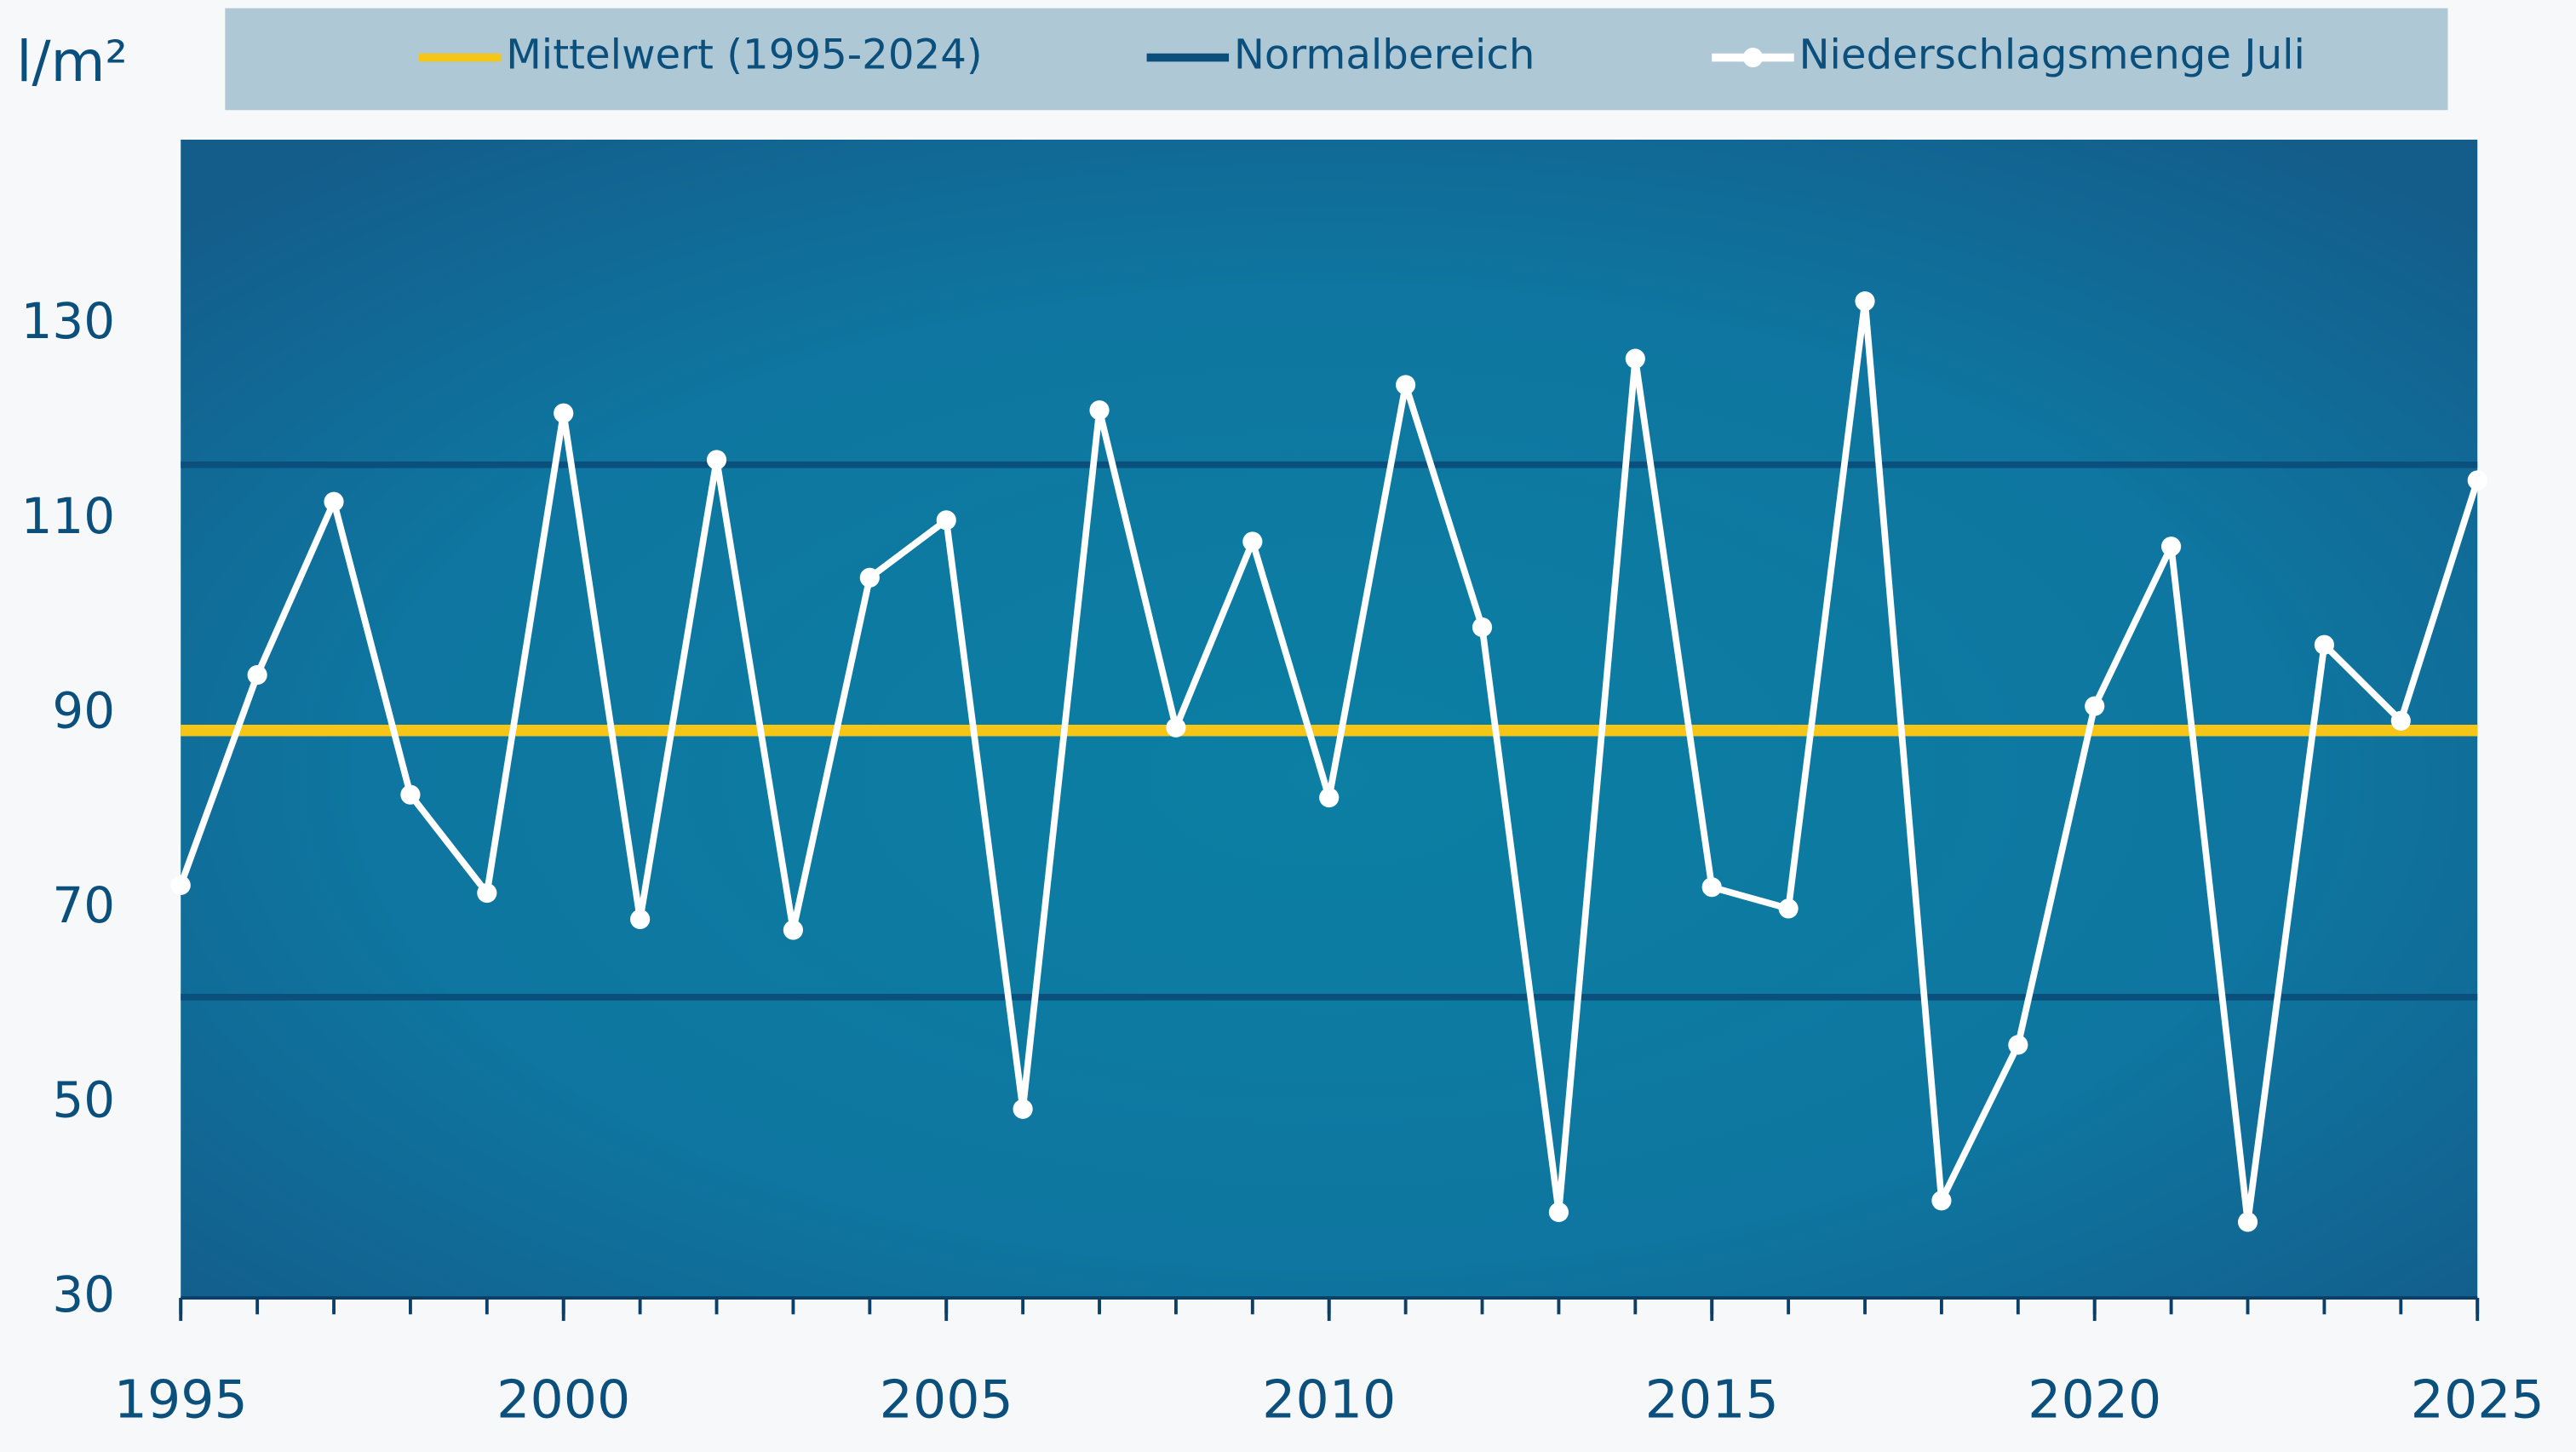 This screenshot has height=1452, width=2576. I want to click on x-tick-label: 2020, so click(2094, 1400).